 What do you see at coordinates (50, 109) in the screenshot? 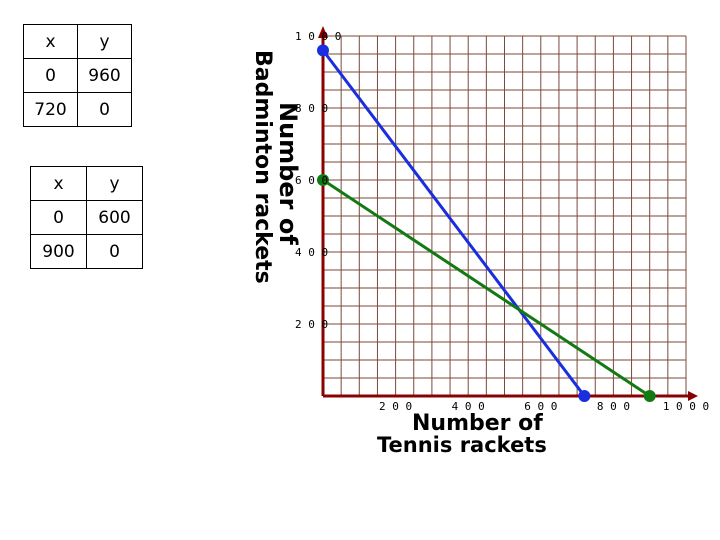
I see `table-cell: 720` at bounding box center [50, 109].